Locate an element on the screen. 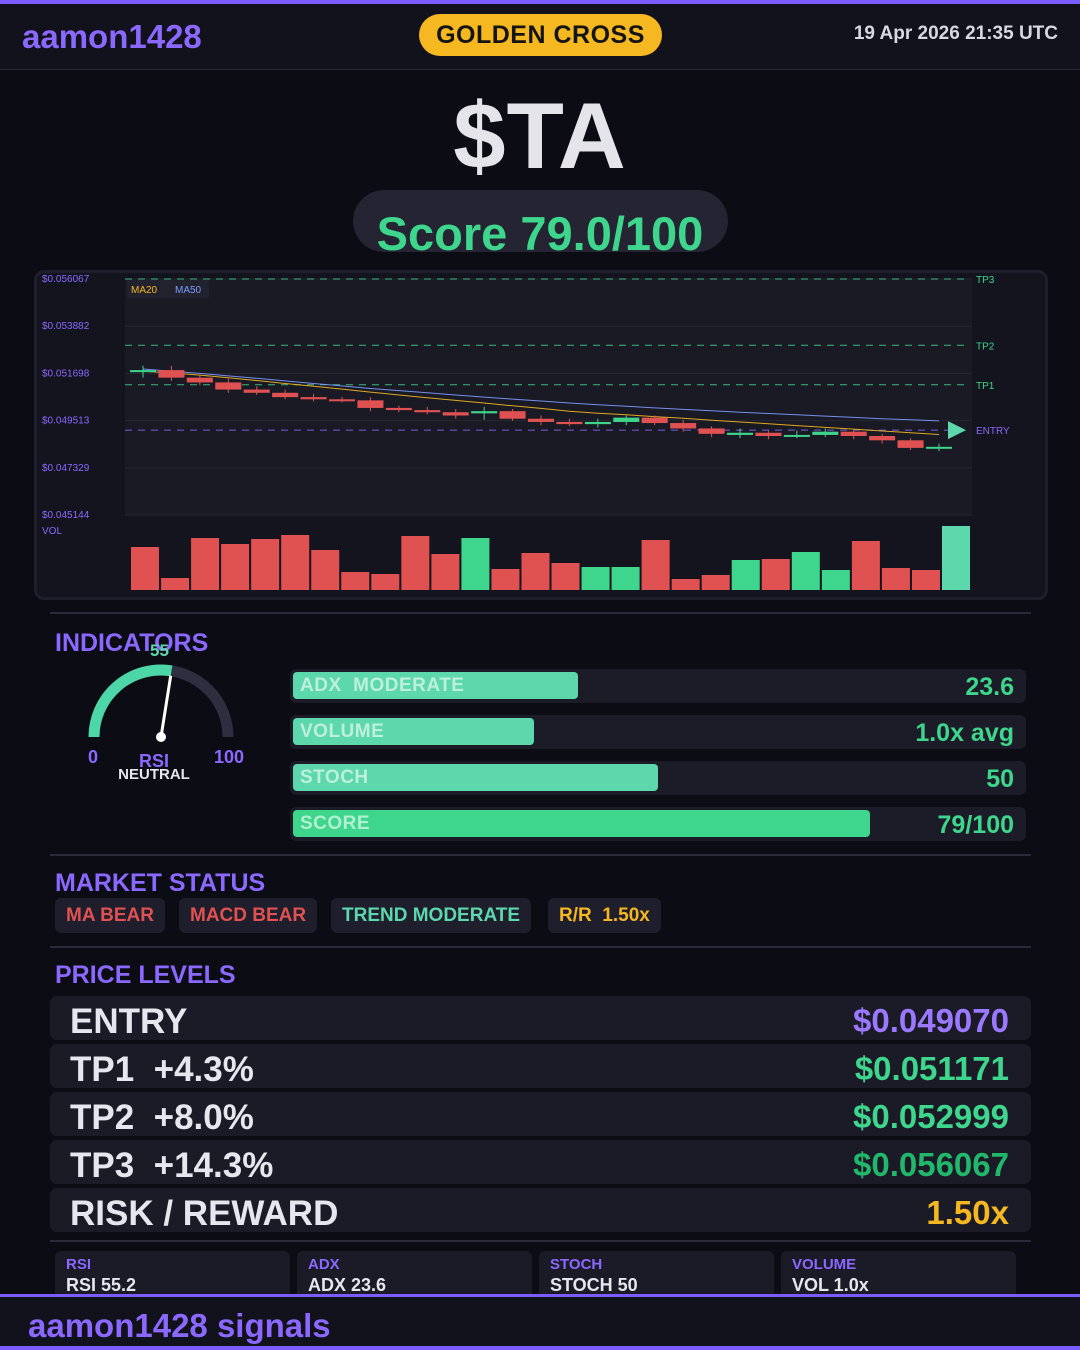  bar-value: 23.6 is located at coordinates (989, 687).